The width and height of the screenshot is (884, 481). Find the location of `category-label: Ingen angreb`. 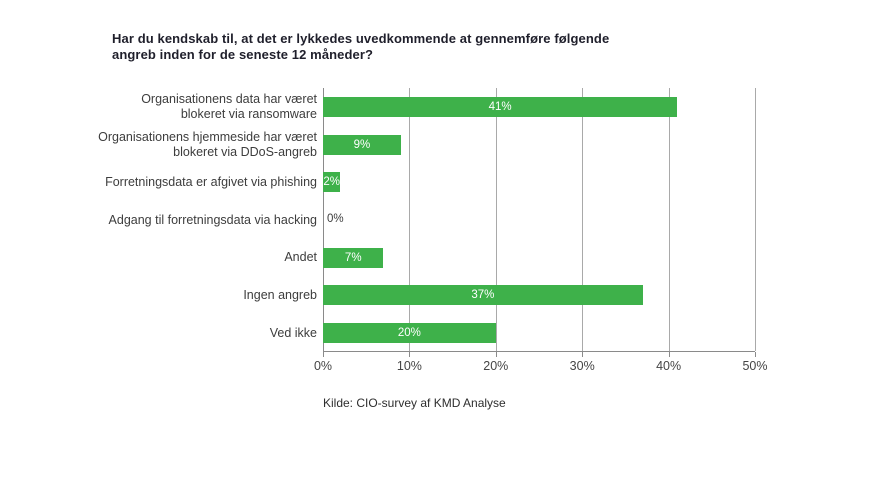

category-label: Ingen angreb is located at coordinates (280, 294).